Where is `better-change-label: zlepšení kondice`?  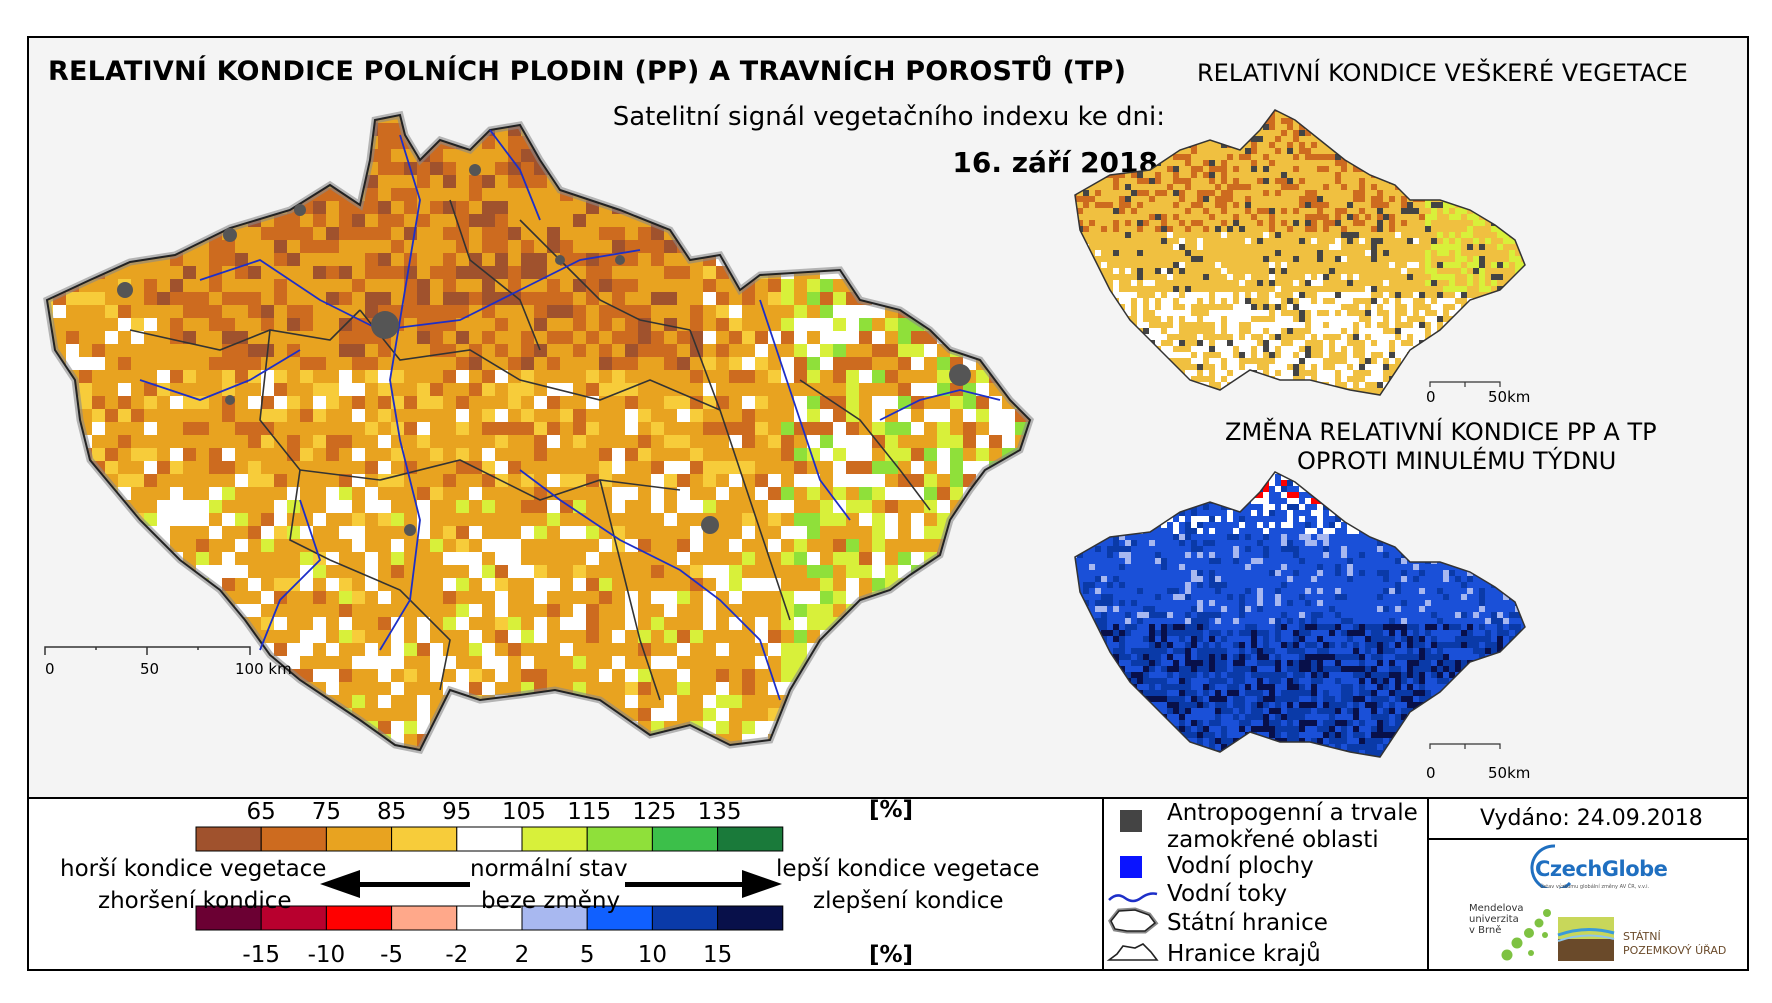 better-change-label: zlepšení kondice is located at coordinates (908, 901).